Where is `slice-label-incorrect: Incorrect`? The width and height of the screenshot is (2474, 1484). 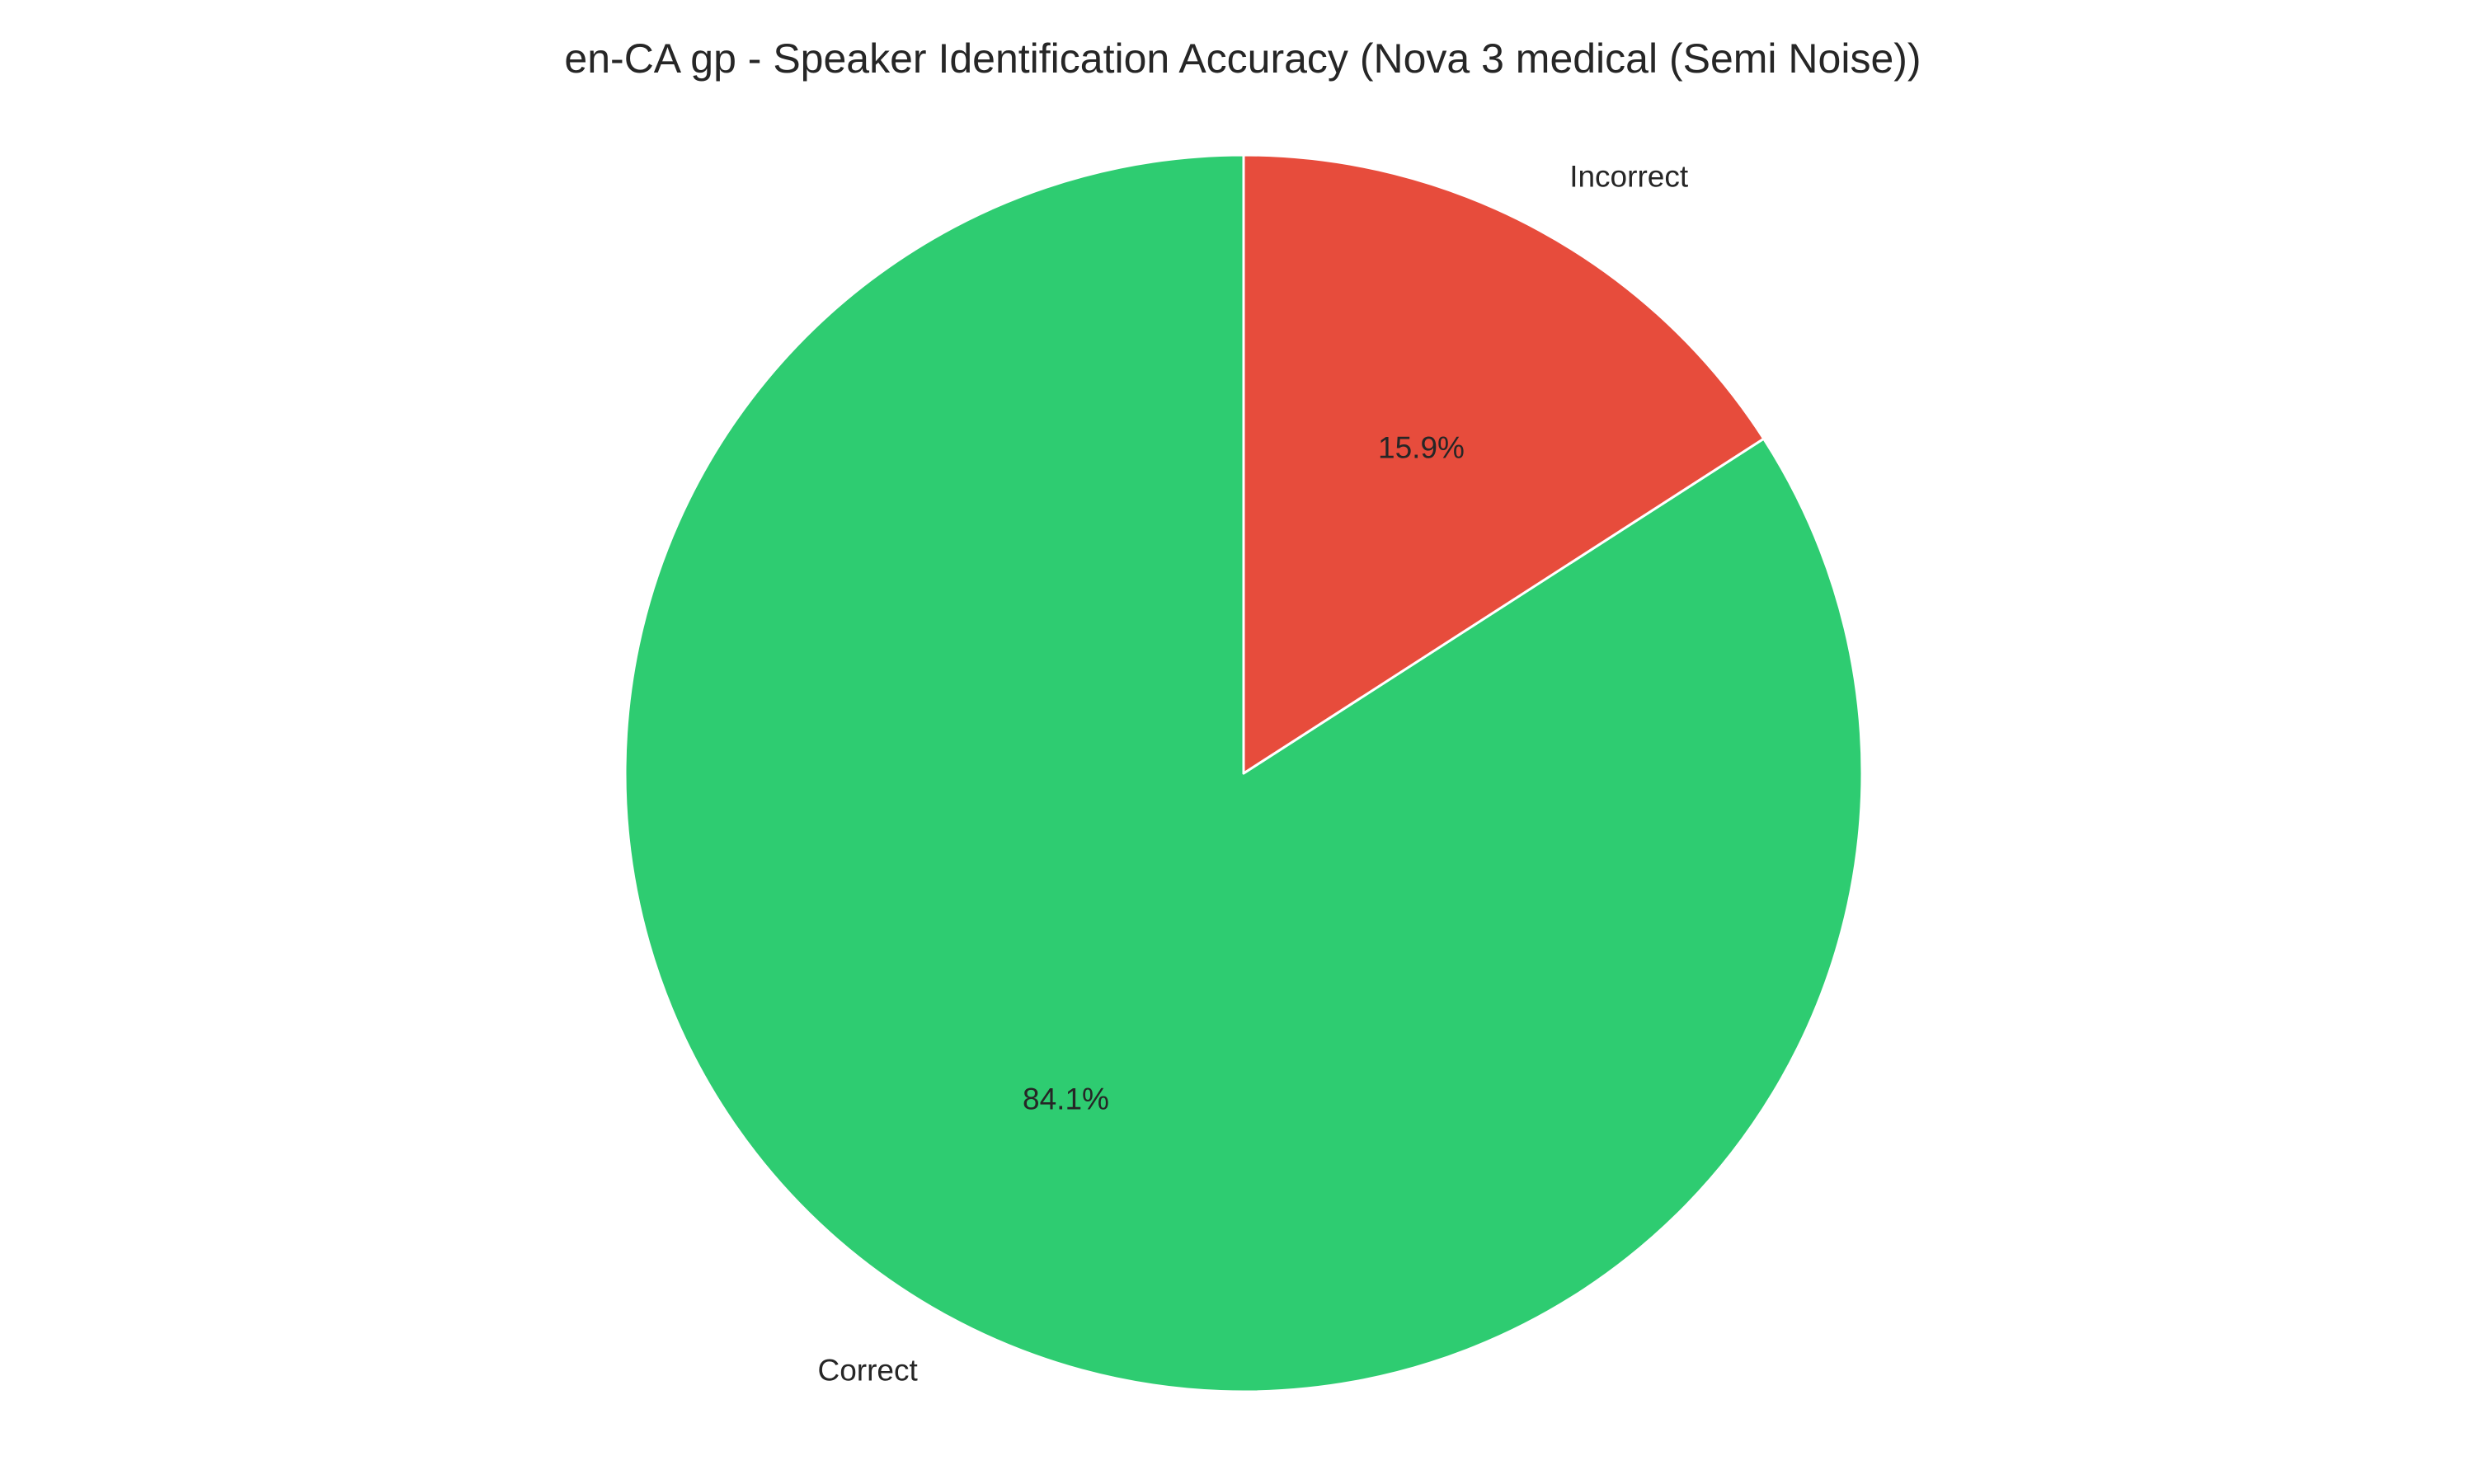 slice-label-incorrect: Incorrect is located at coordinates (1629, 176).